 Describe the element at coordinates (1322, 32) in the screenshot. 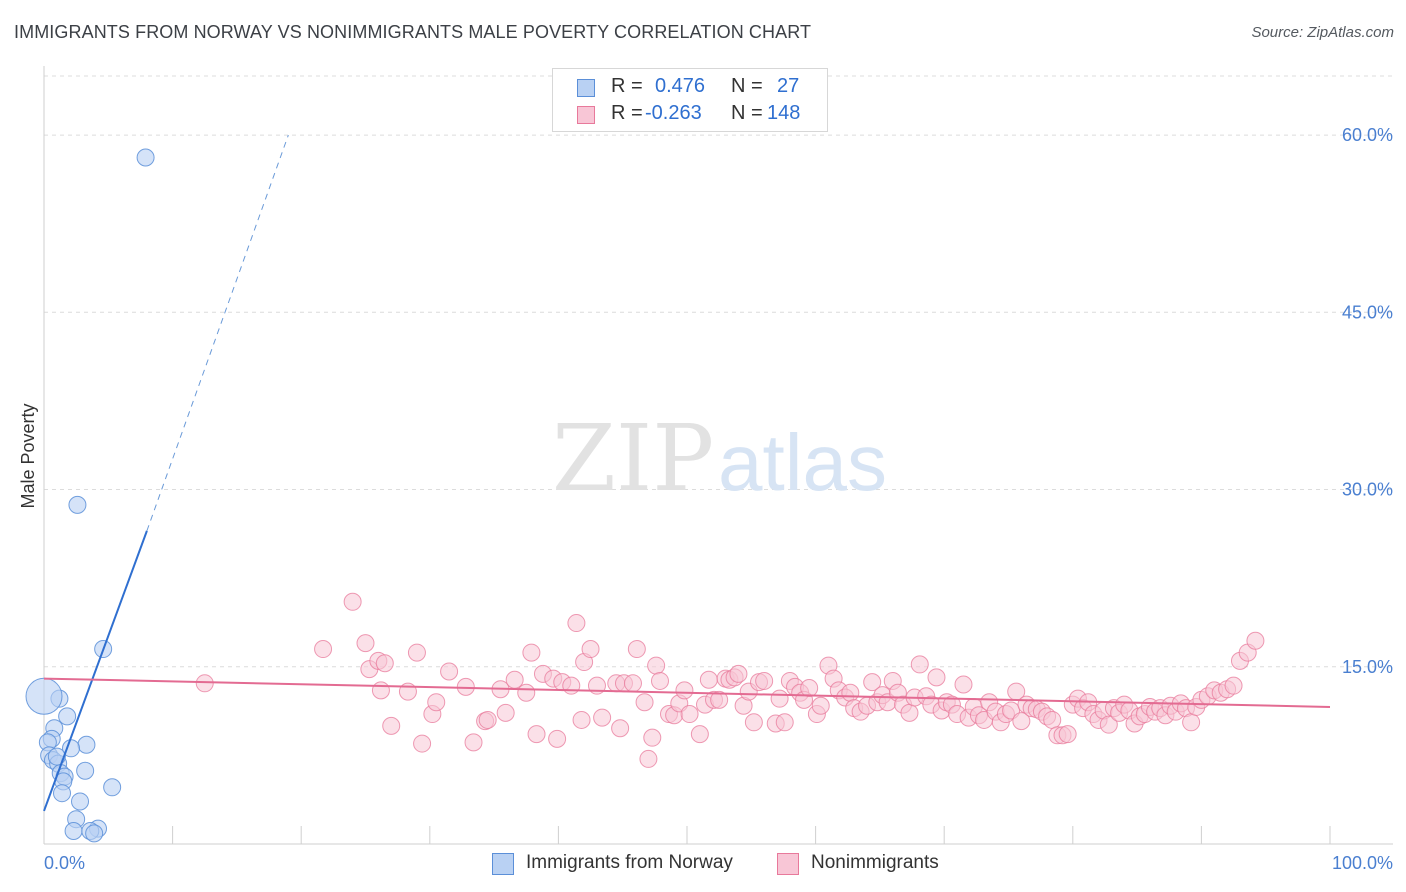

I see `source-credit: Source: ZipAtlas.com` at that location.